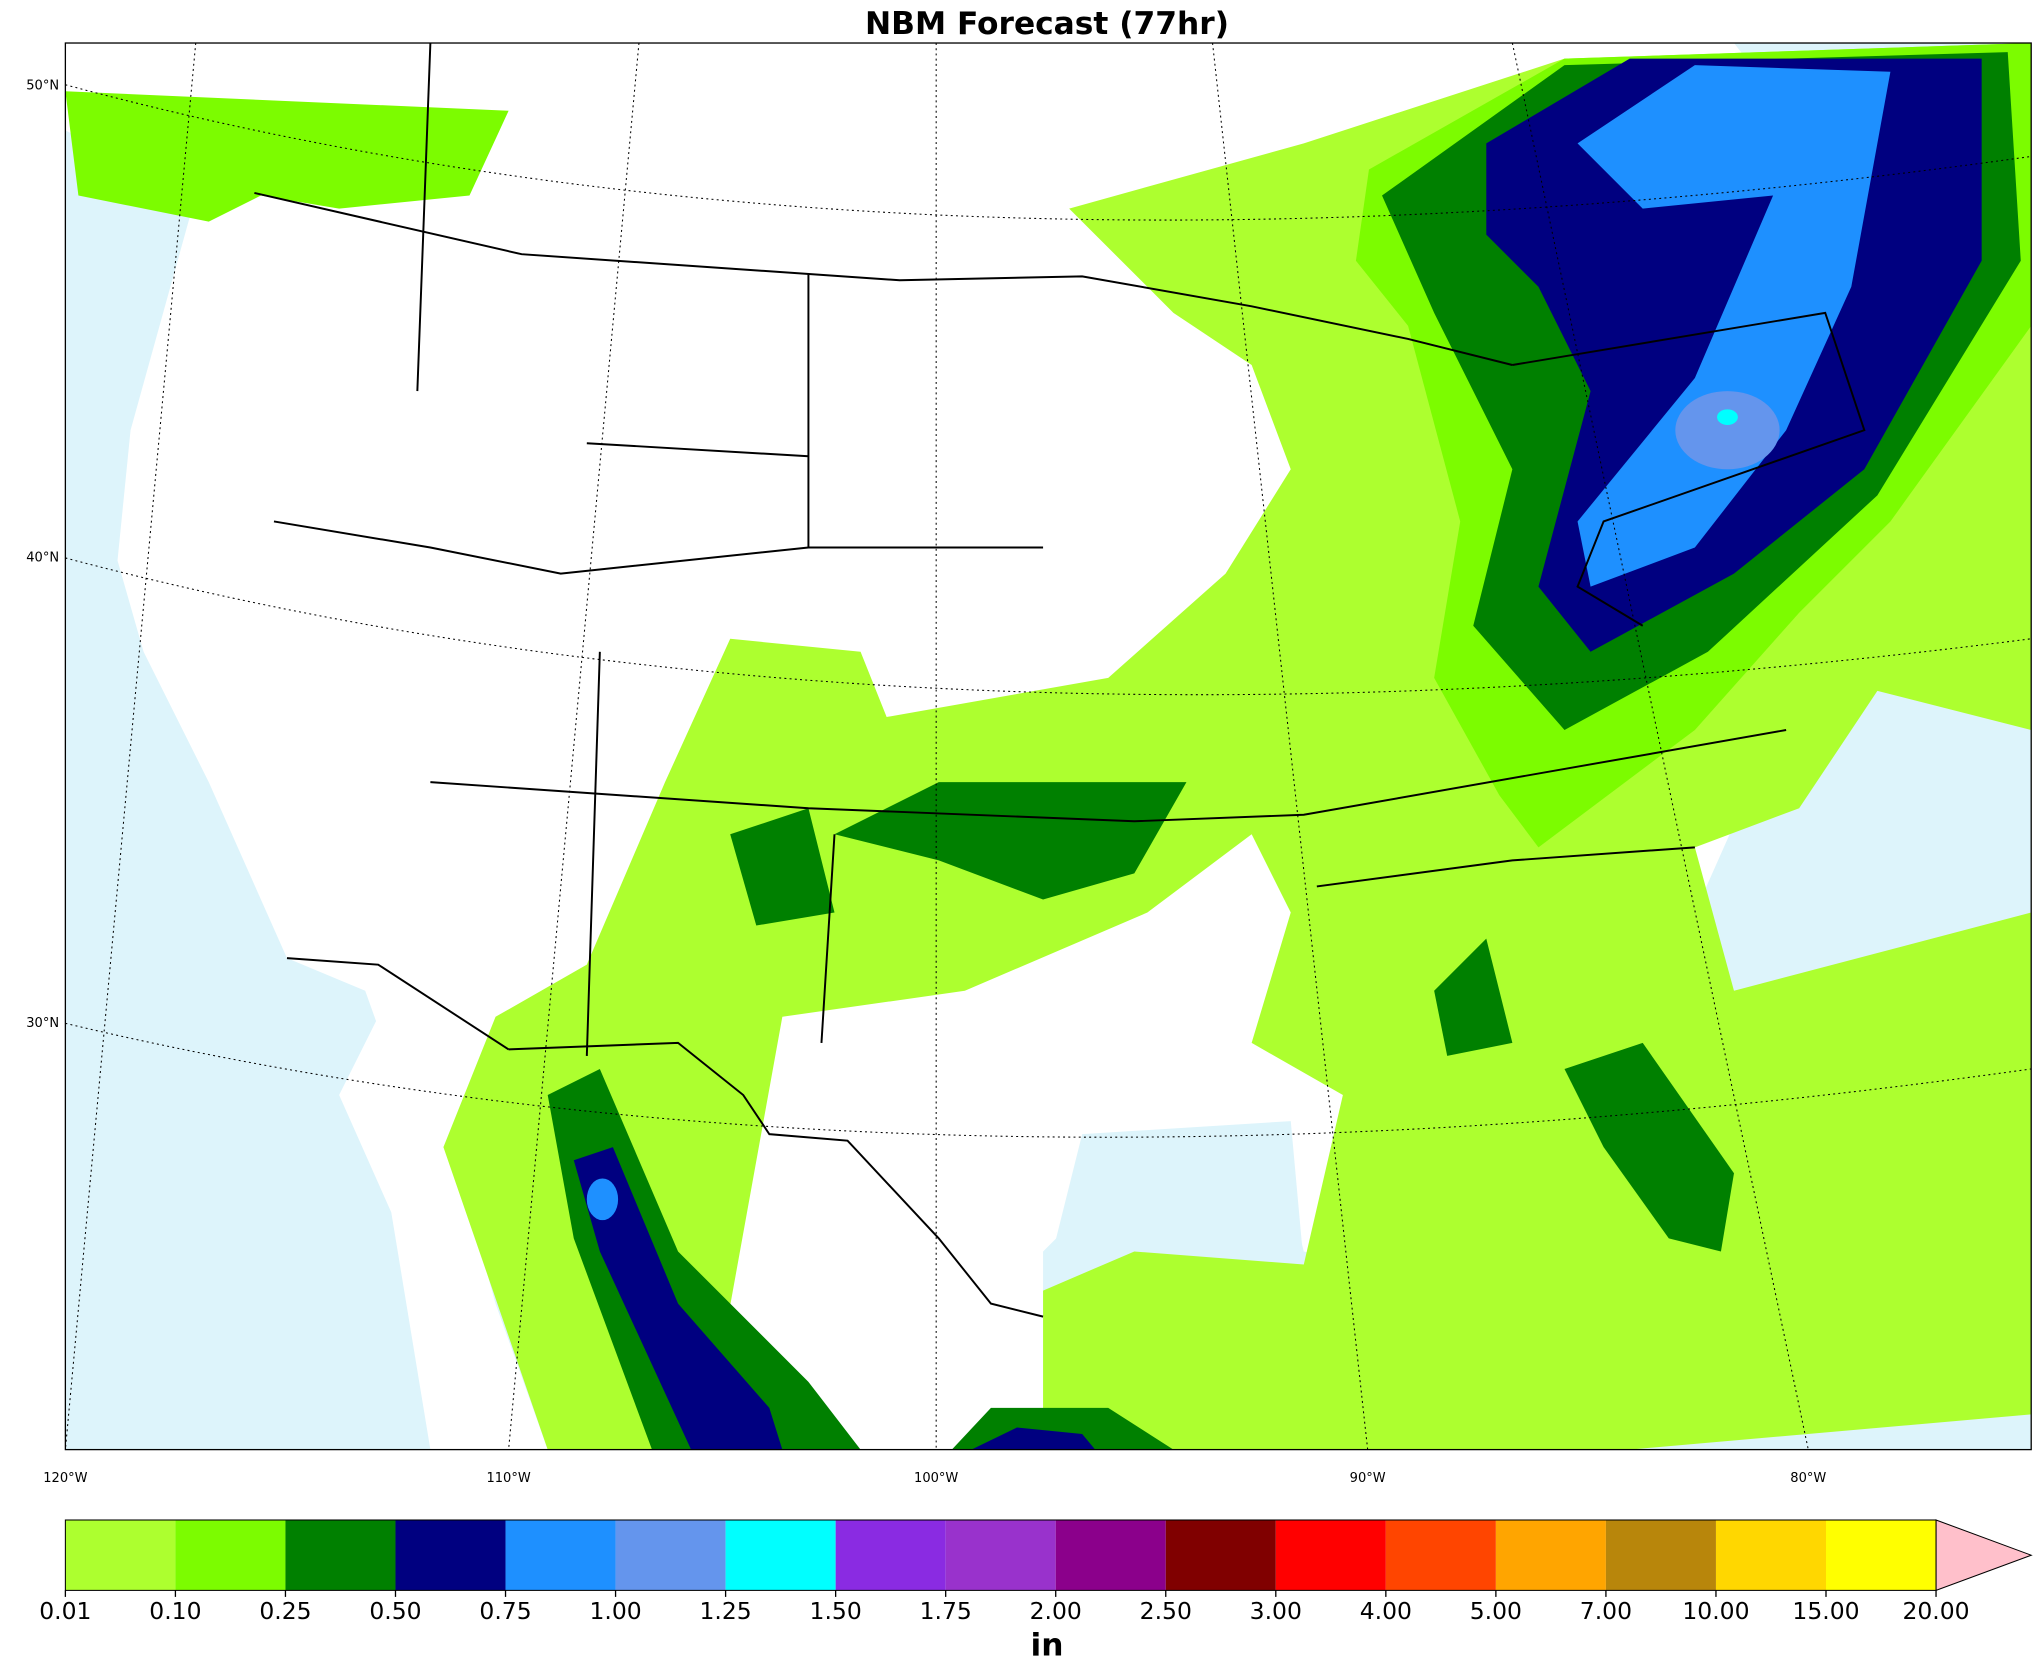 The image size is (2034, 1666). What do you see at coordinates (725, 1611) in the screenshot?
I see `colorbar-tick-label: 1.25` at bounding box center [725, 1611].